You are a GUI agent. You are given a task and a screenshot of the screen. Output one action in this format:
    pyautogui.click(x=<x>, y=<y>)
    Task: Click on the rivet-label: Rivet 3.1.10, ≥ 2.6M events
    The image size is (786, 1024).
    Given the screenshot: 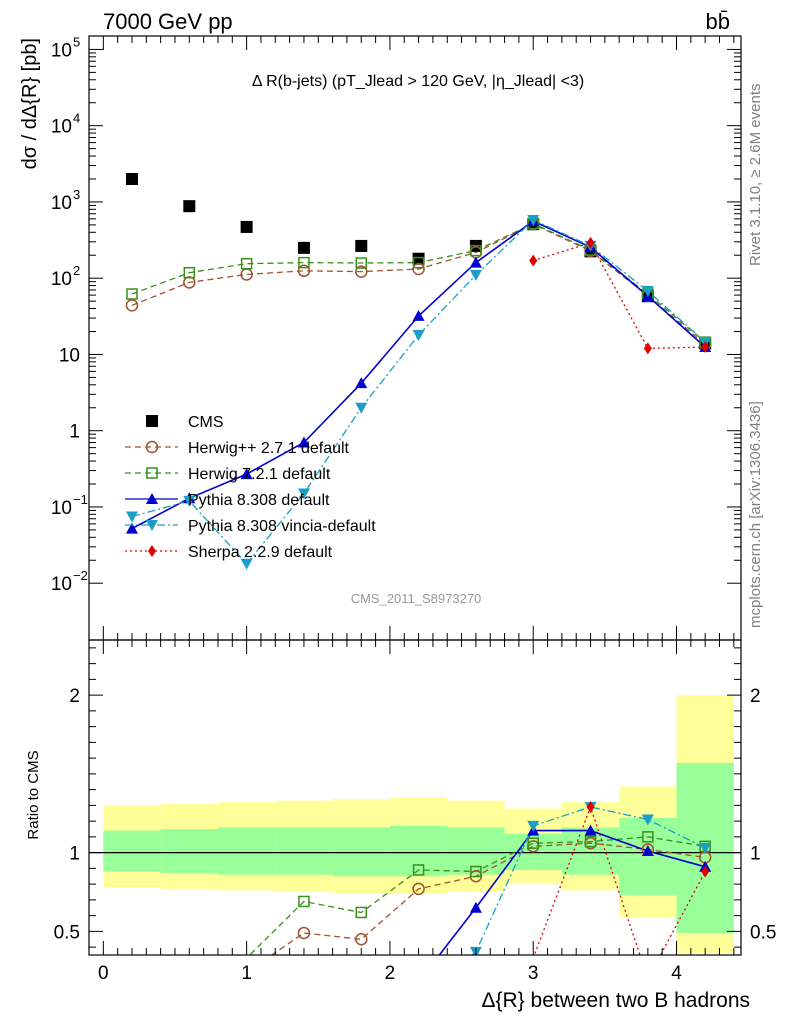 What is the action you would take?
    pyautogui.click(x=755, y=175)
    